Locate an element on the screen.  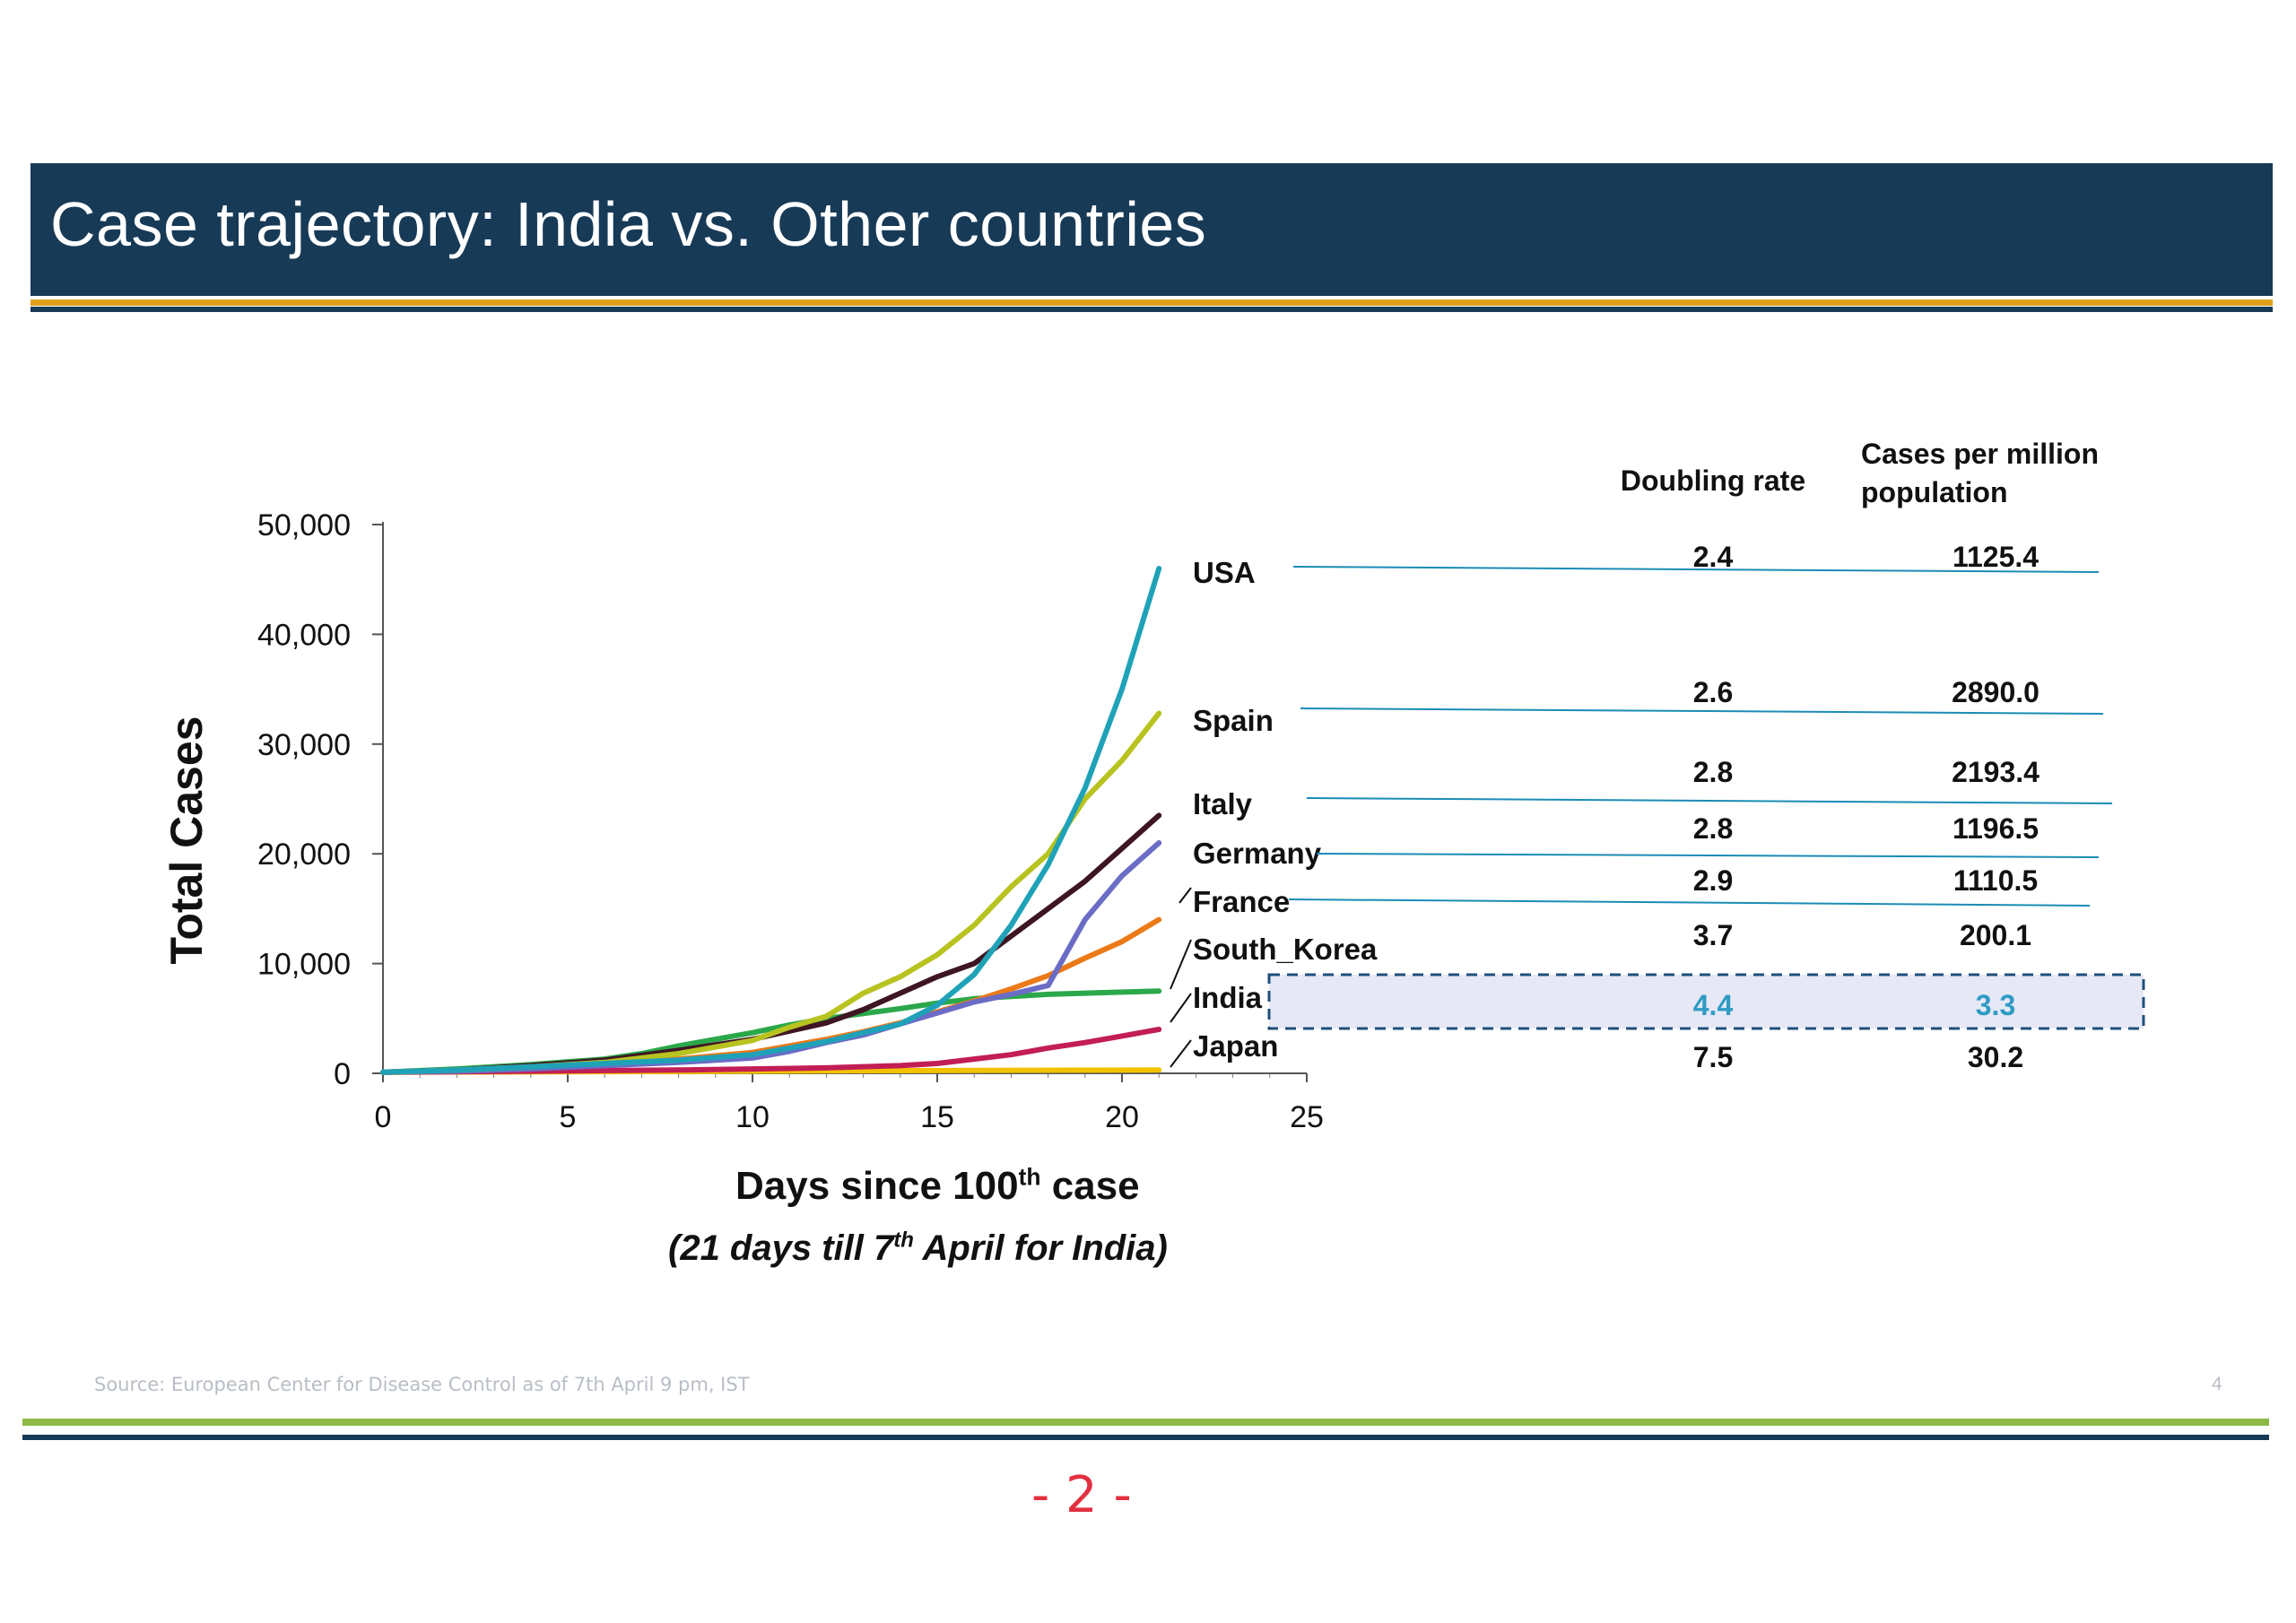
doubling-rate-france: 2.9 is located at coordinates (1713, 880).